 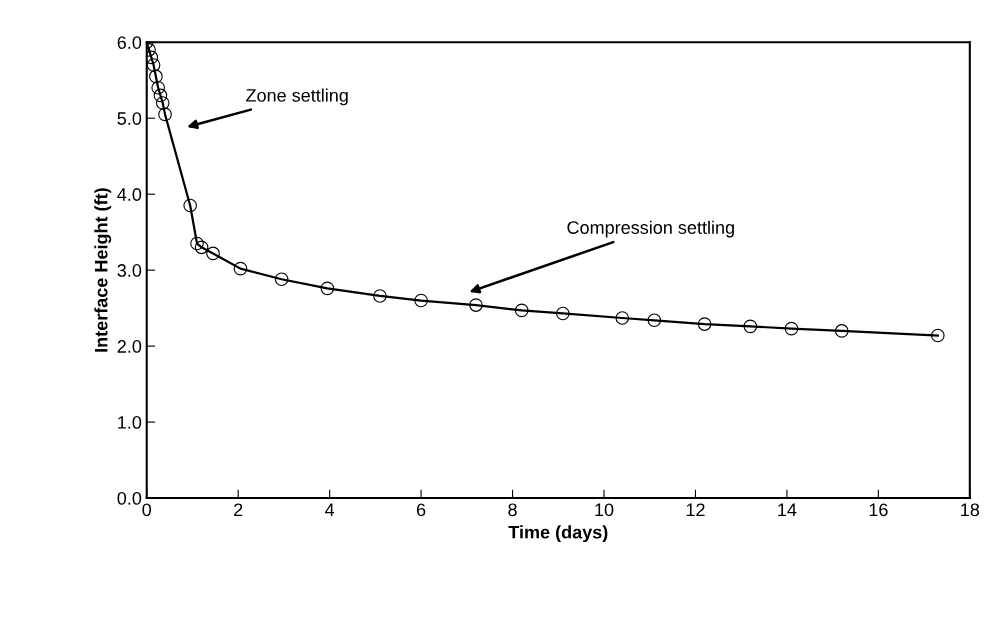 What do you see at coordinates (558, 534) in the screenshot?
I see `x-axis-title: Time (days)` at bounding box center [558, 534].